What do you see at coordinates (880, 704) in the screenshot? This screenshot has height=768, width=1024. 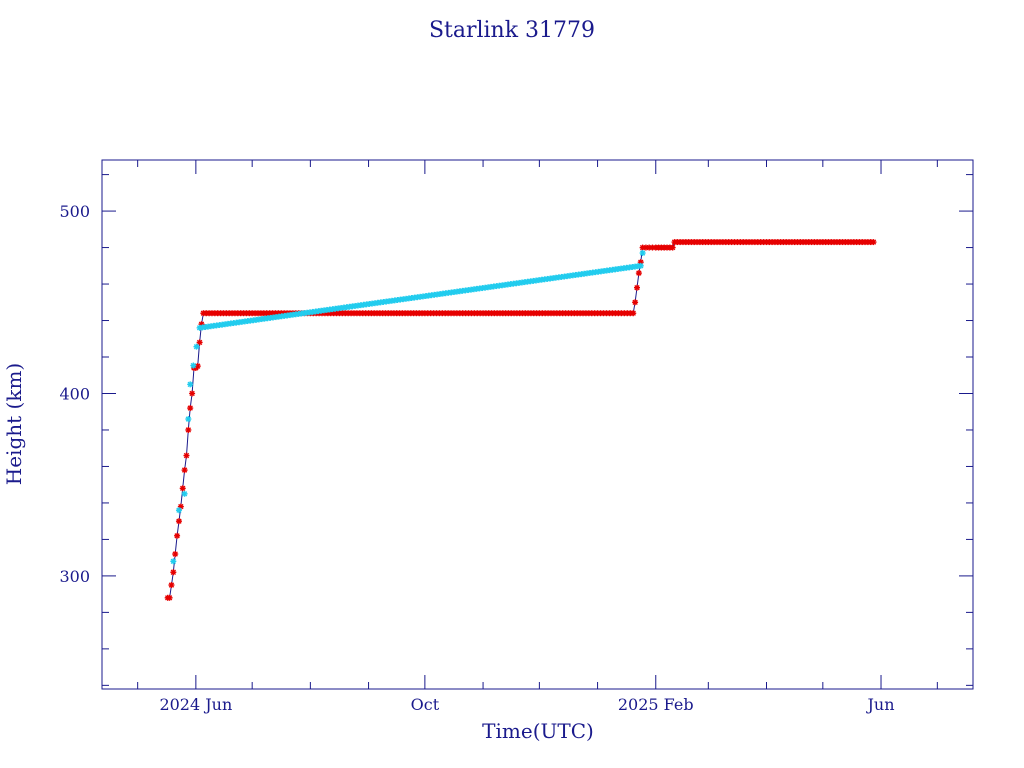 I see `x-tick-label: Jun` at bounding box center [880, 704].